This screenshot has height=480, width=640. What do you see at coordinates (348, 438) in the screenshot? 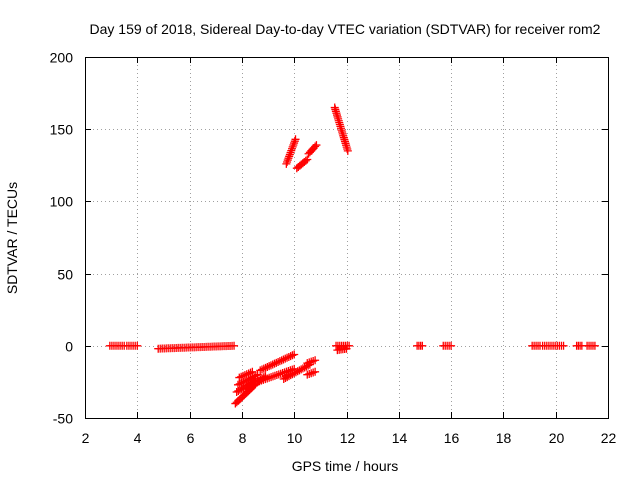
I see `x-tick-label: 12` at bounding box center [348, 438].